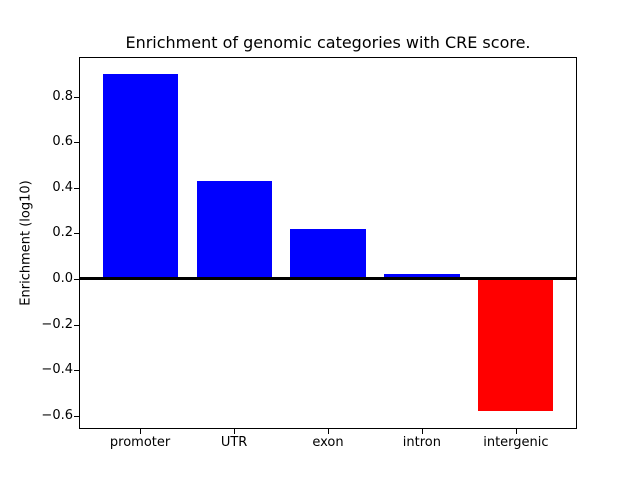 The image size is (640, 480). What do you see at coordinates (62, 278) in the screenshot?
I see `y-tick-label: 0.0` at bounding box center [62, 278].